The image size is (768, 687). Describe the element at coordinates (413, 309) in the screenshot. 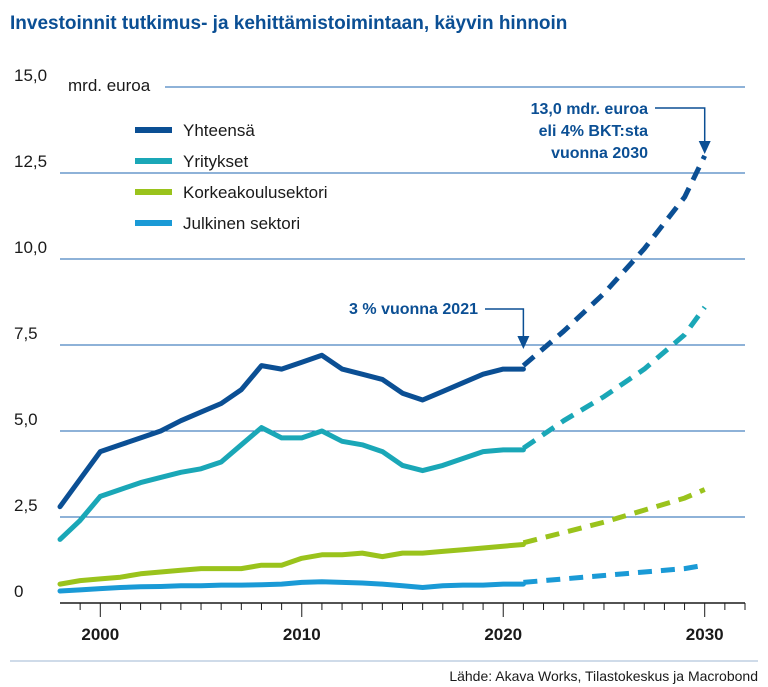

I see `annotation-2021-text: 3 % vuonna 2021` at that location.